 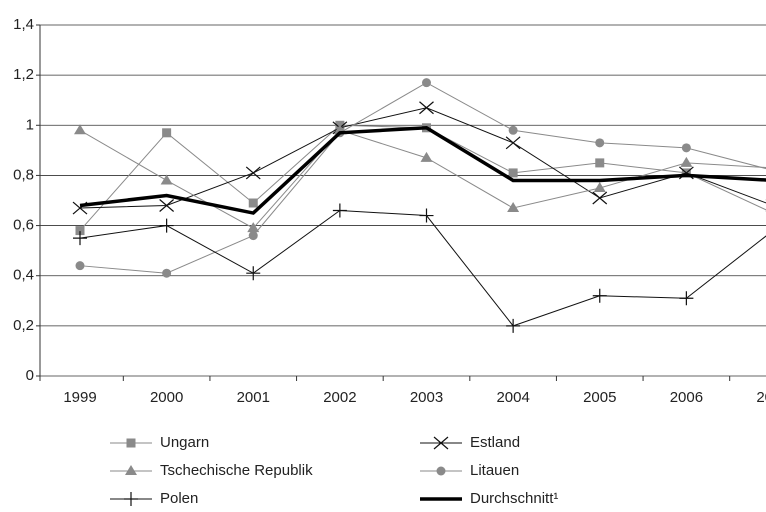 I want to click on x-tick-label: 2005, so click(x=599, y=397).